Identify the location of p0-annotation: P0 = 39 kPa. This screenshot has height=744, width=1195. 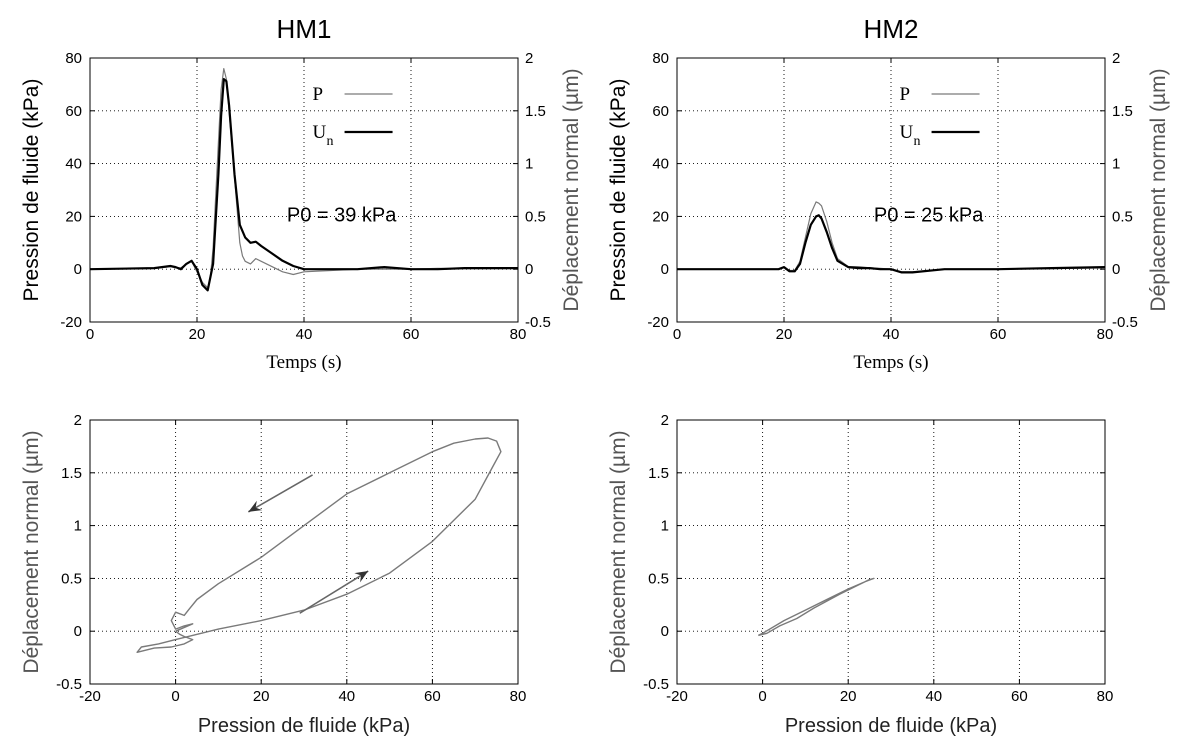
(342, 216).